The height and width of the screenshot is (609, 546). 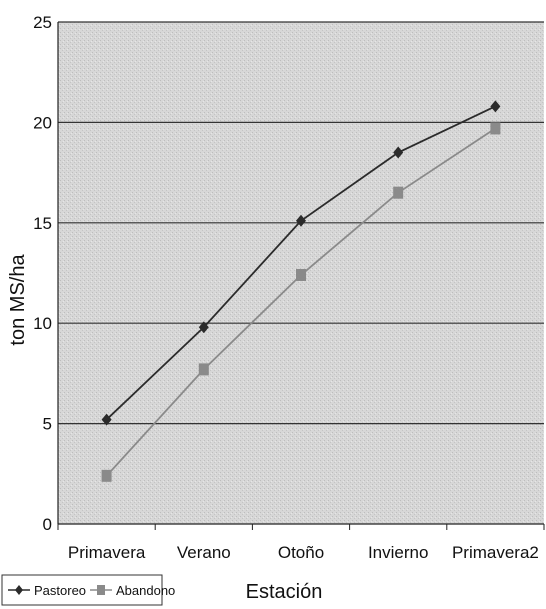 I want to click on y-tick-label: 15, so click(x=42, y=223).